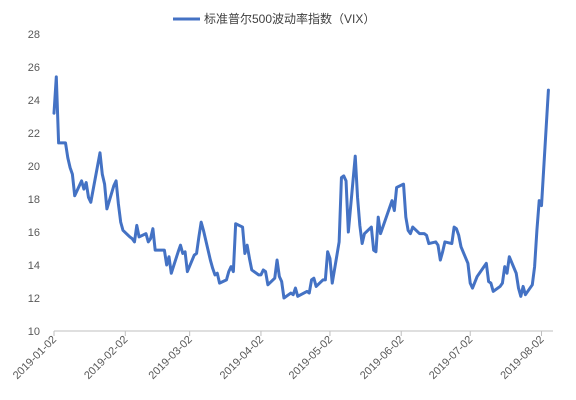 This screenshot has width=576, height=400. Describe the element at coordinates (34, 101) in the screenshot. I see `y-tick-label: 24` at that location.